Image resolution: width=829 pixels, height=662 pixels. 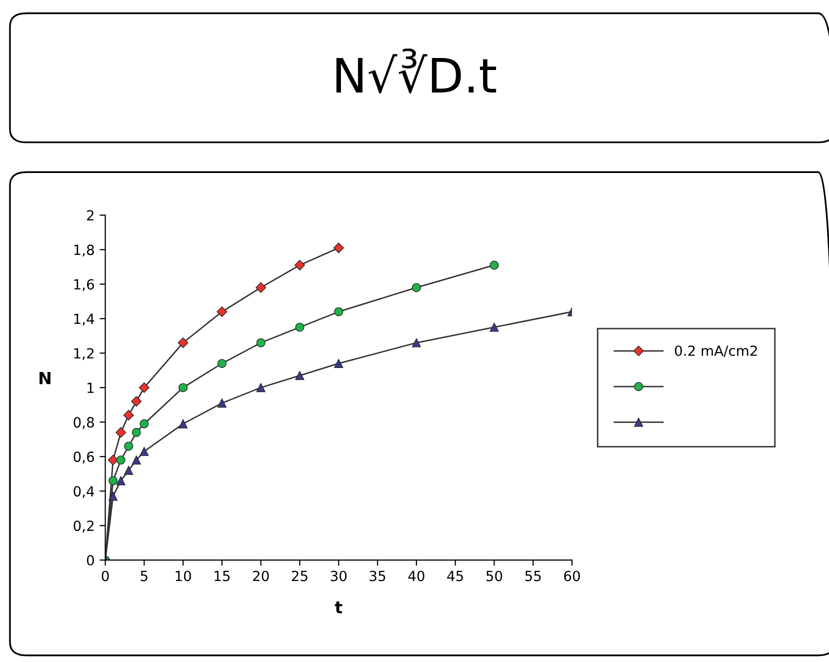 I want to click on x-tick-label: 5, so click(x=144, y=576).